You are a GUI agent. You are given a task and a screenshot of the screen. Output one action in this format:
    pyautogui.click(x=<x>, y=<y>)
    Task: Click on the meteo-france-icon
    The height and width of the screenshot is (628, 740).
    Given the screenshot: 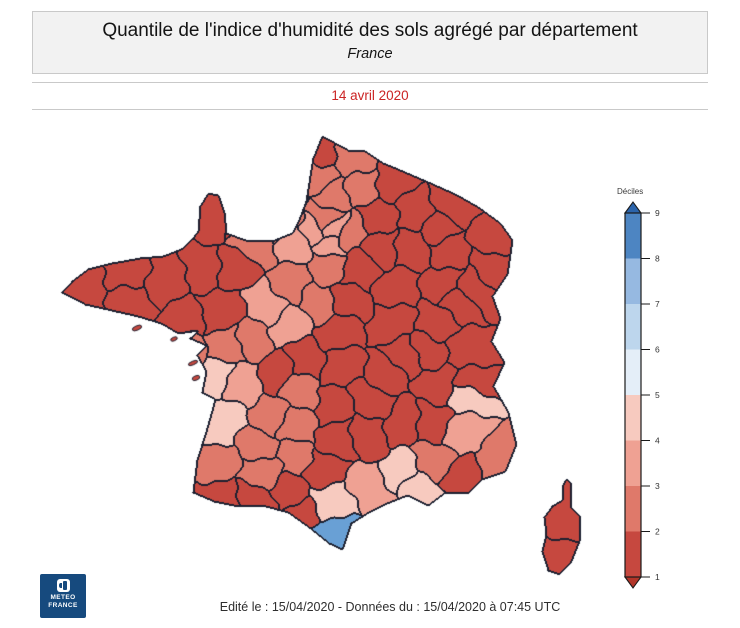 What is the action you would take?
    pyautogui.click(x=63, y=585)
    